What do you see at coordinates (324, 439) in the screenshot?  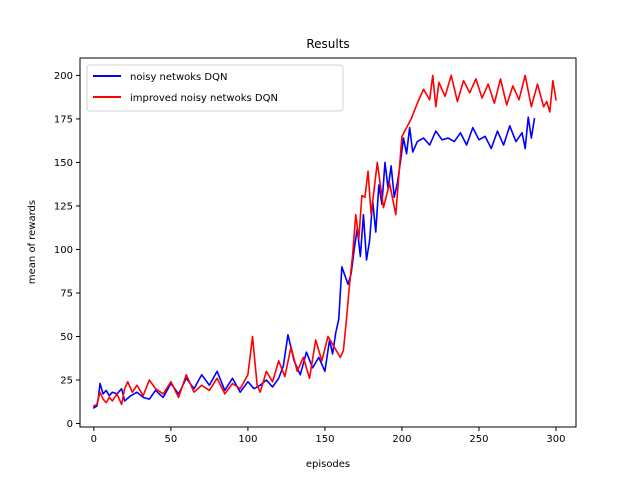 I see `x-tick-label: 150` at bounding box center [324, 439].